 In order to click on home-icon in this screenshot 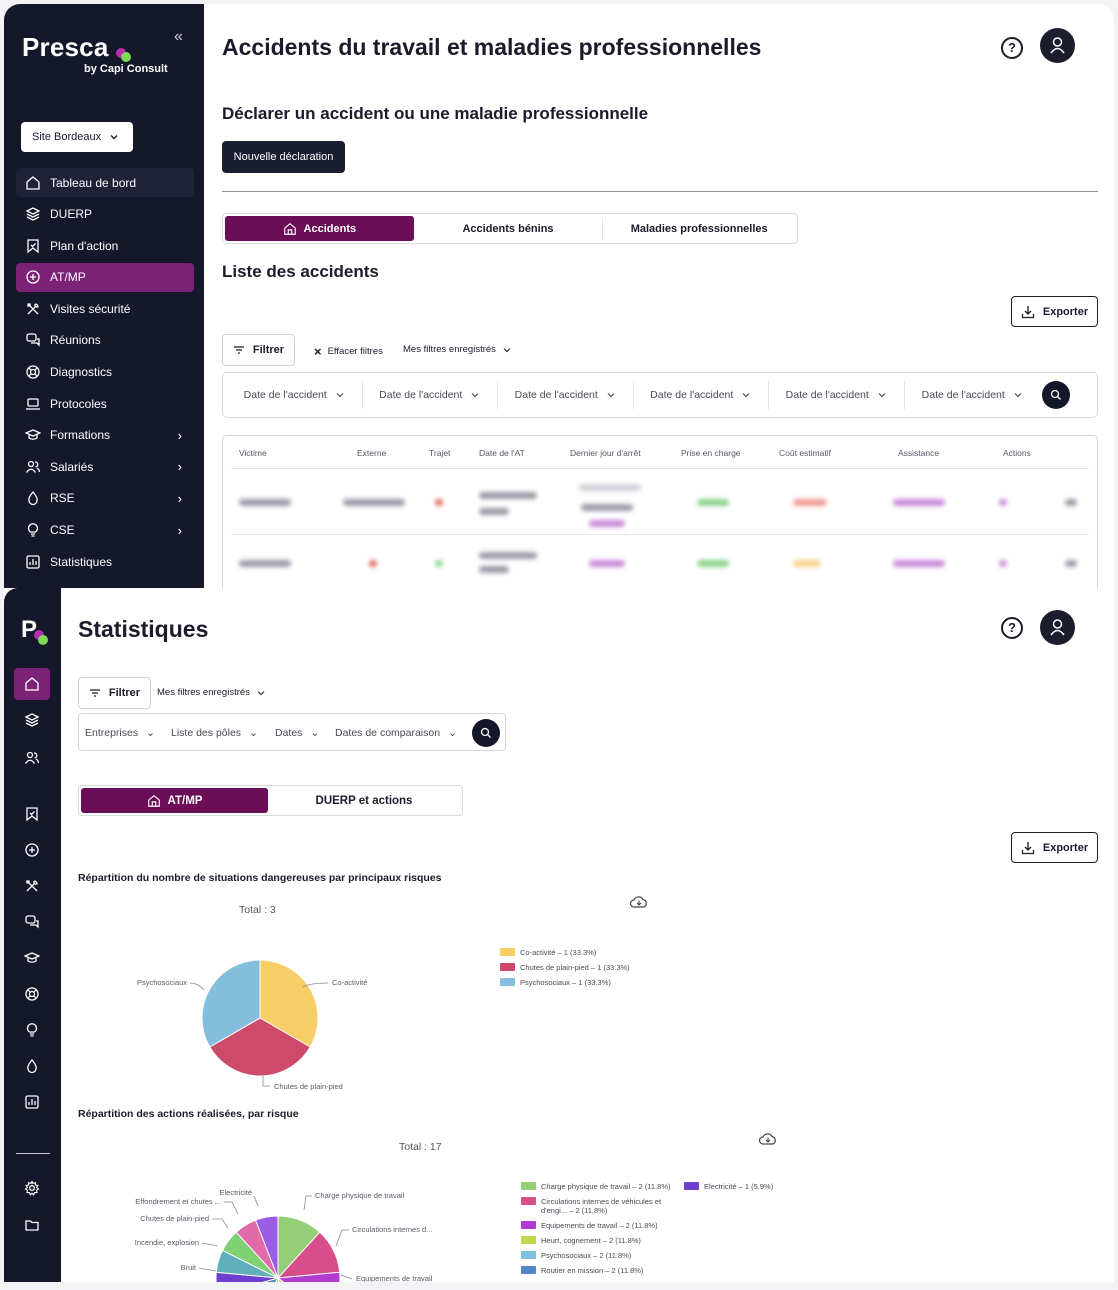, I will do `click(153, 800)`.